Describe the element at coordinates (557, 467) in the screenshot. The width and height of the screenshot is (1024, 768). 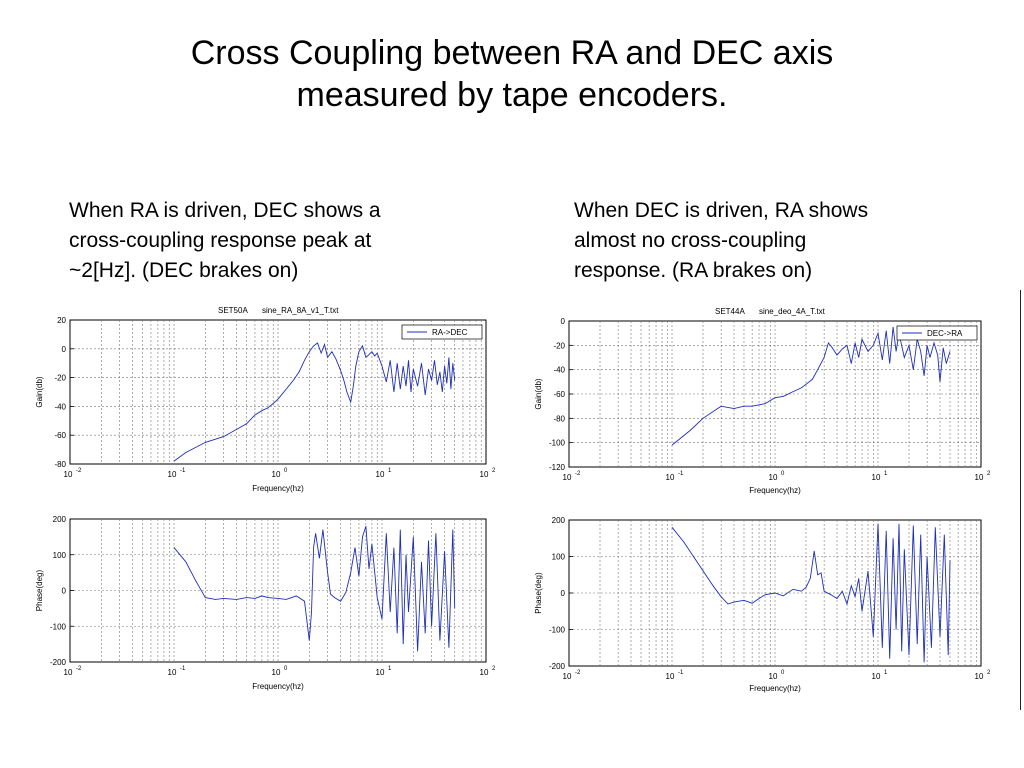
I see `y-tick-label: -120` at that location.